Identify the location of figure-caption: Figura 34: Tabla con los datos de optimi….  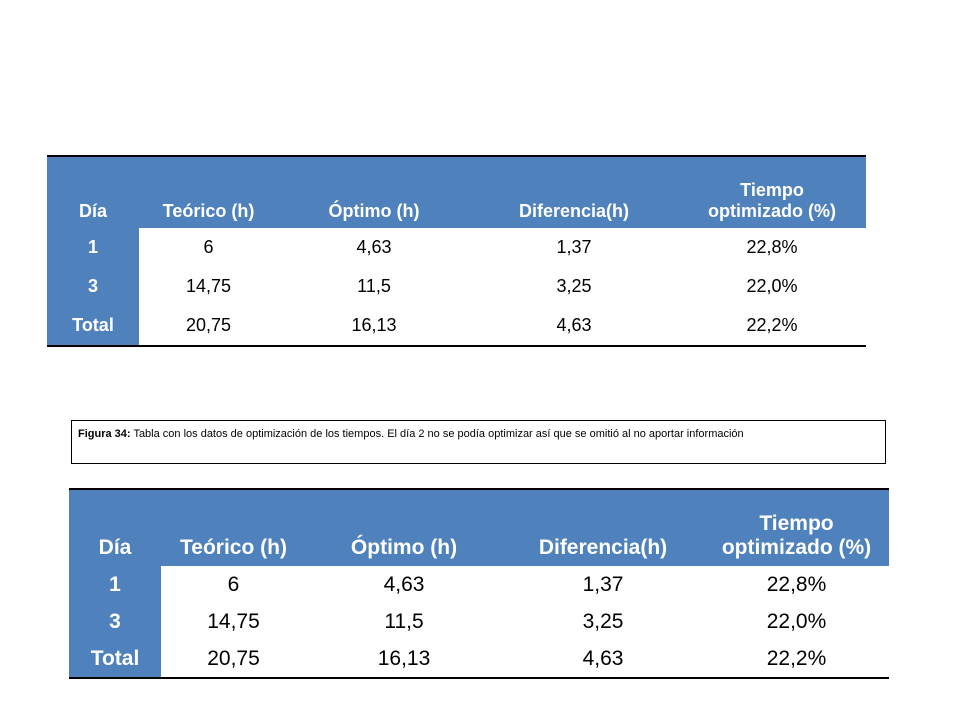
(478, 442).